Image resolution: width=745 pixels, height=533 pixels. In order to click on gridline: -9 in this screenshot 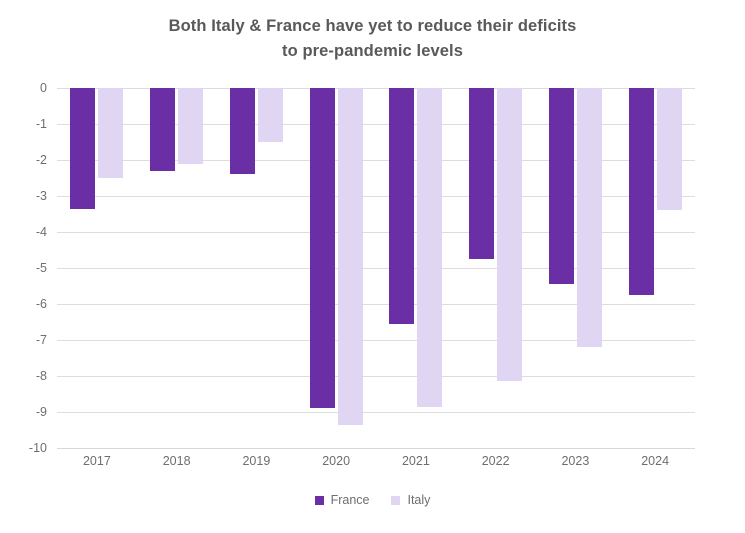, I will do `click(365, 412)`.